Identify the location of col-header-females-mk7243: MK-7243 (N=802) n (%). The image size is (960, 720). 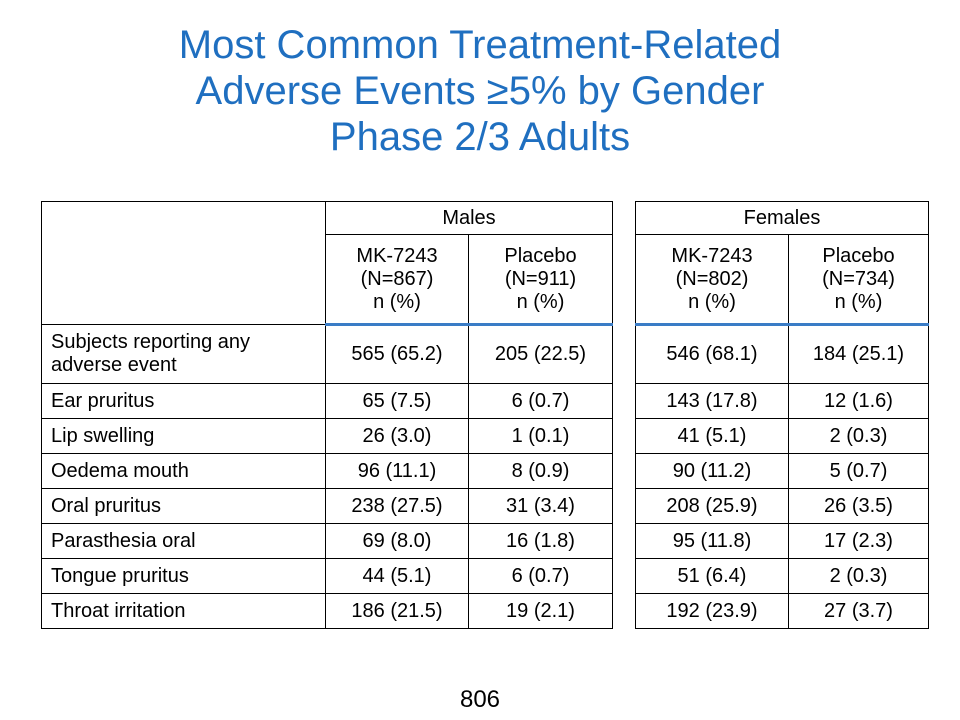
(712, 280).